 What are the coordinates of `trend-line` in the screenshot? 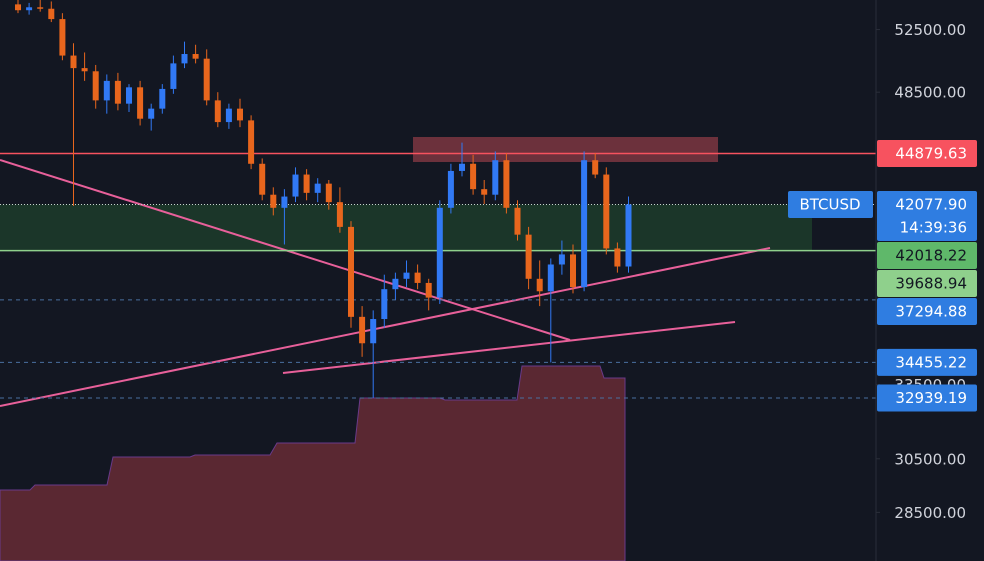 It's located at (509, 347).